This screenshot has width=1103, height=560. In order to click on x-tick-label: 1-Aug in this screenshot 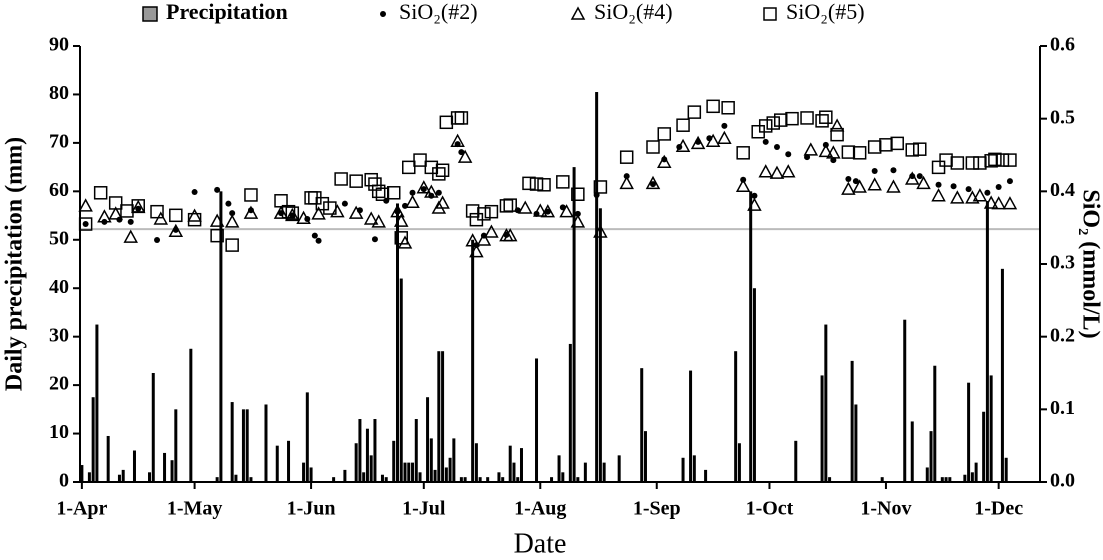, I will do `click(540, 509)`.